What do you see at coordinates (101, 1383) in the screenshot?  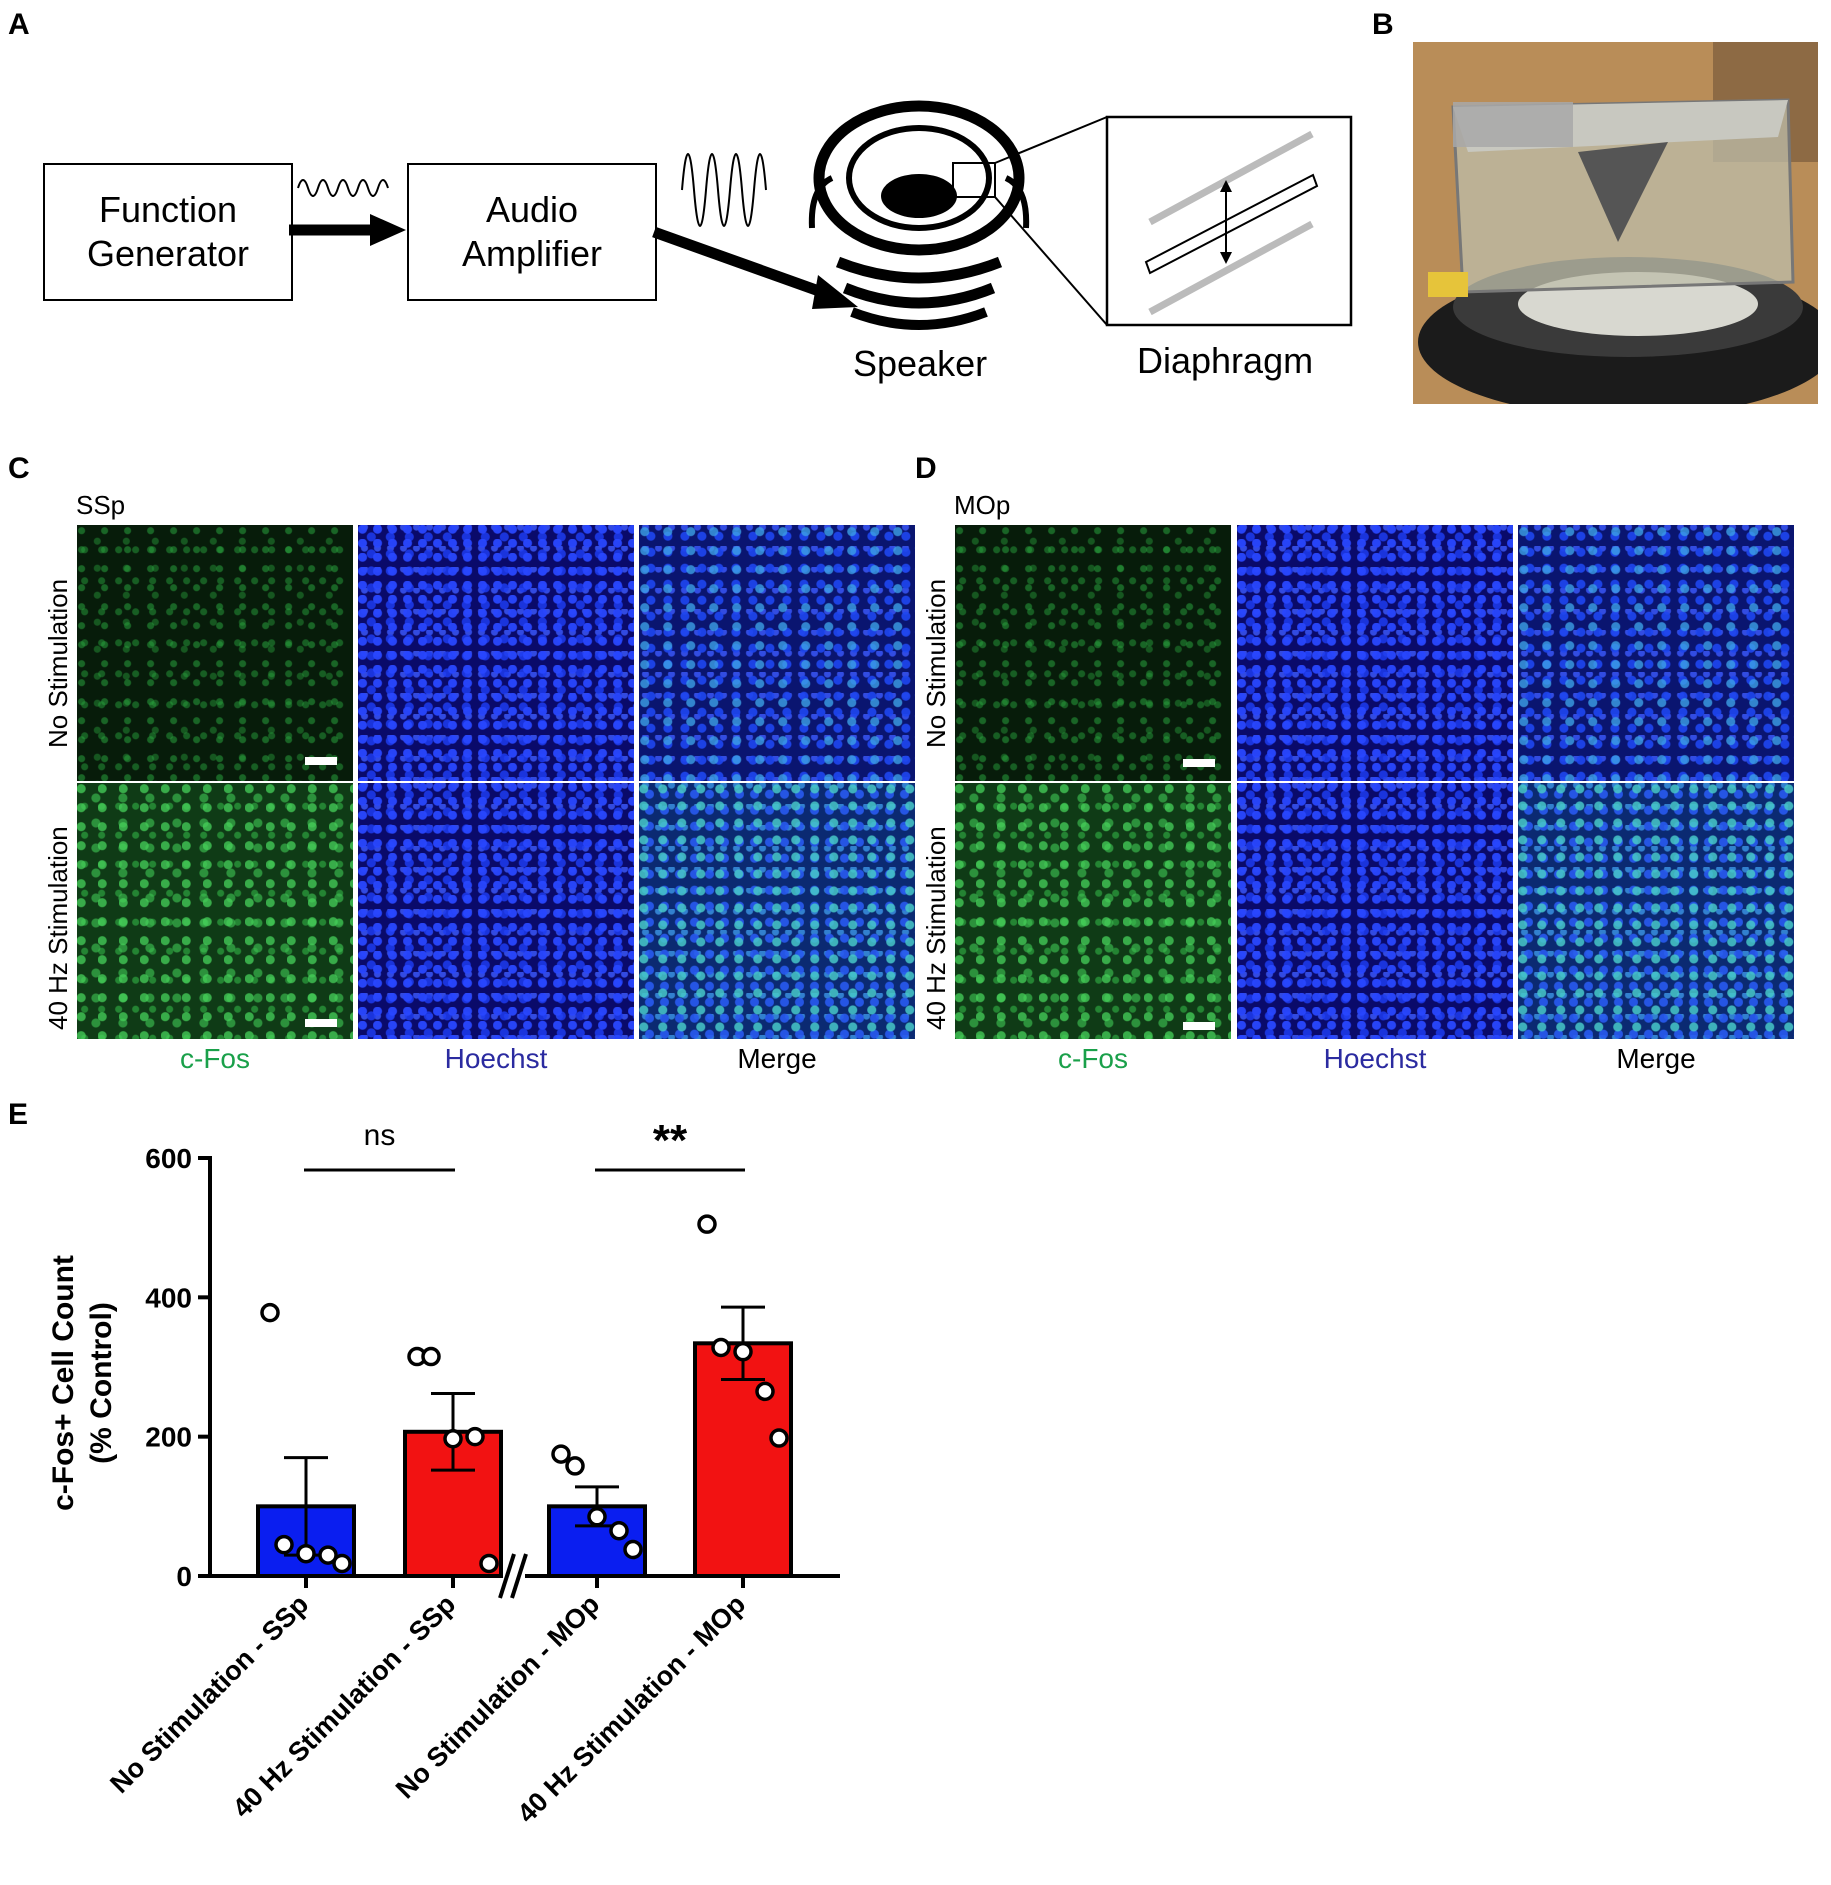 I see `y-axis-label-line2: (% Control)` at bounding box center [101, 1383].